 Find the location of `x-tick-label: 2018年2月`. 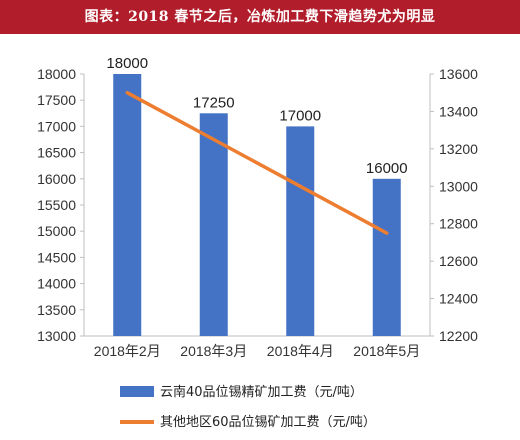

x-tick-label: 2018年2月 is located at coordinates (127, 351).